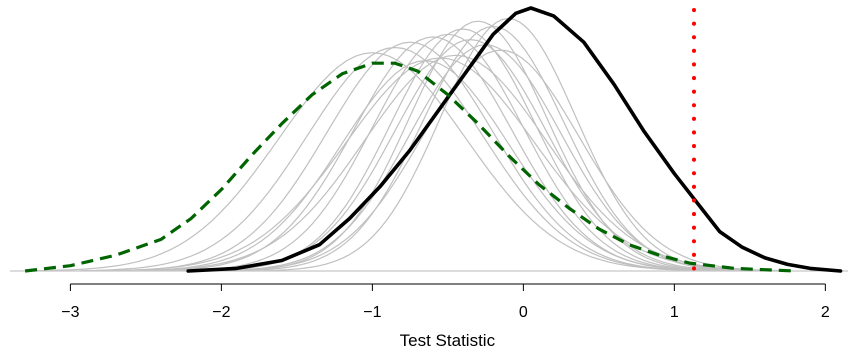  I want to click on x-axis: −3 −2 −1 0 1 2, so click(445, 302).